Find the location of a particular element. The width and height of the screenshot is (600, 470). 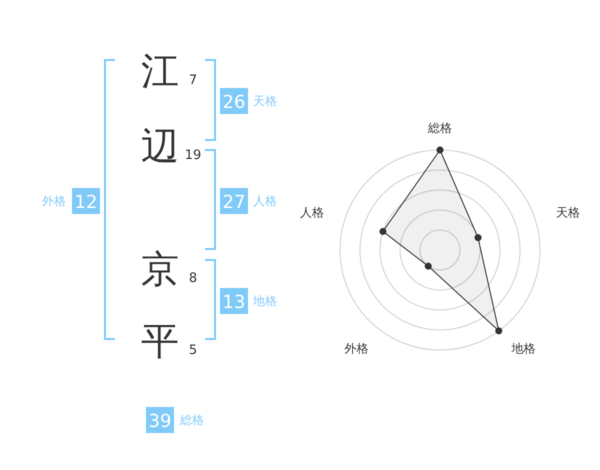

text: 外格 is located at coordinates (54, 201).